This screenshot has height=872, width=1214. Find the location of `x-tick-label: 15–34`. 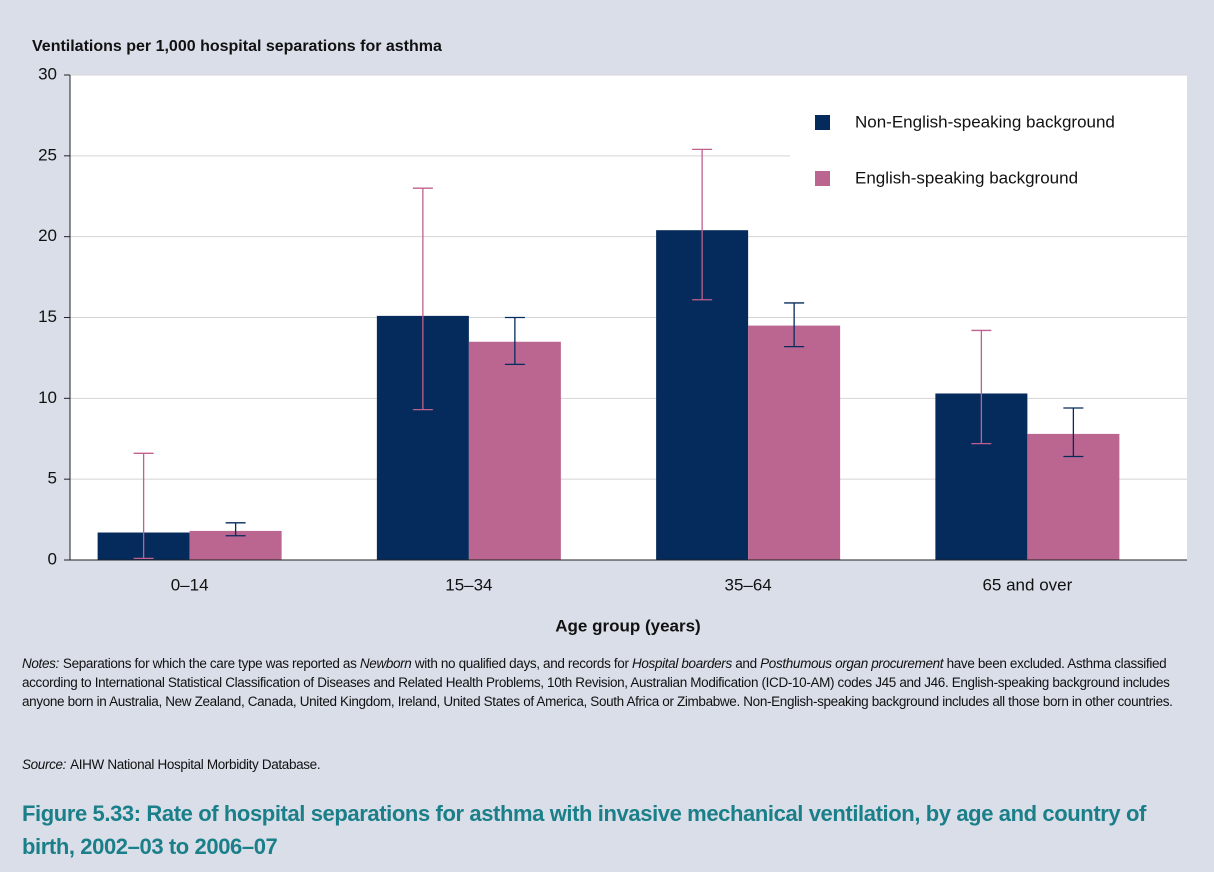

x-tick-label: 15–34 is located at coordinates (468, 584).